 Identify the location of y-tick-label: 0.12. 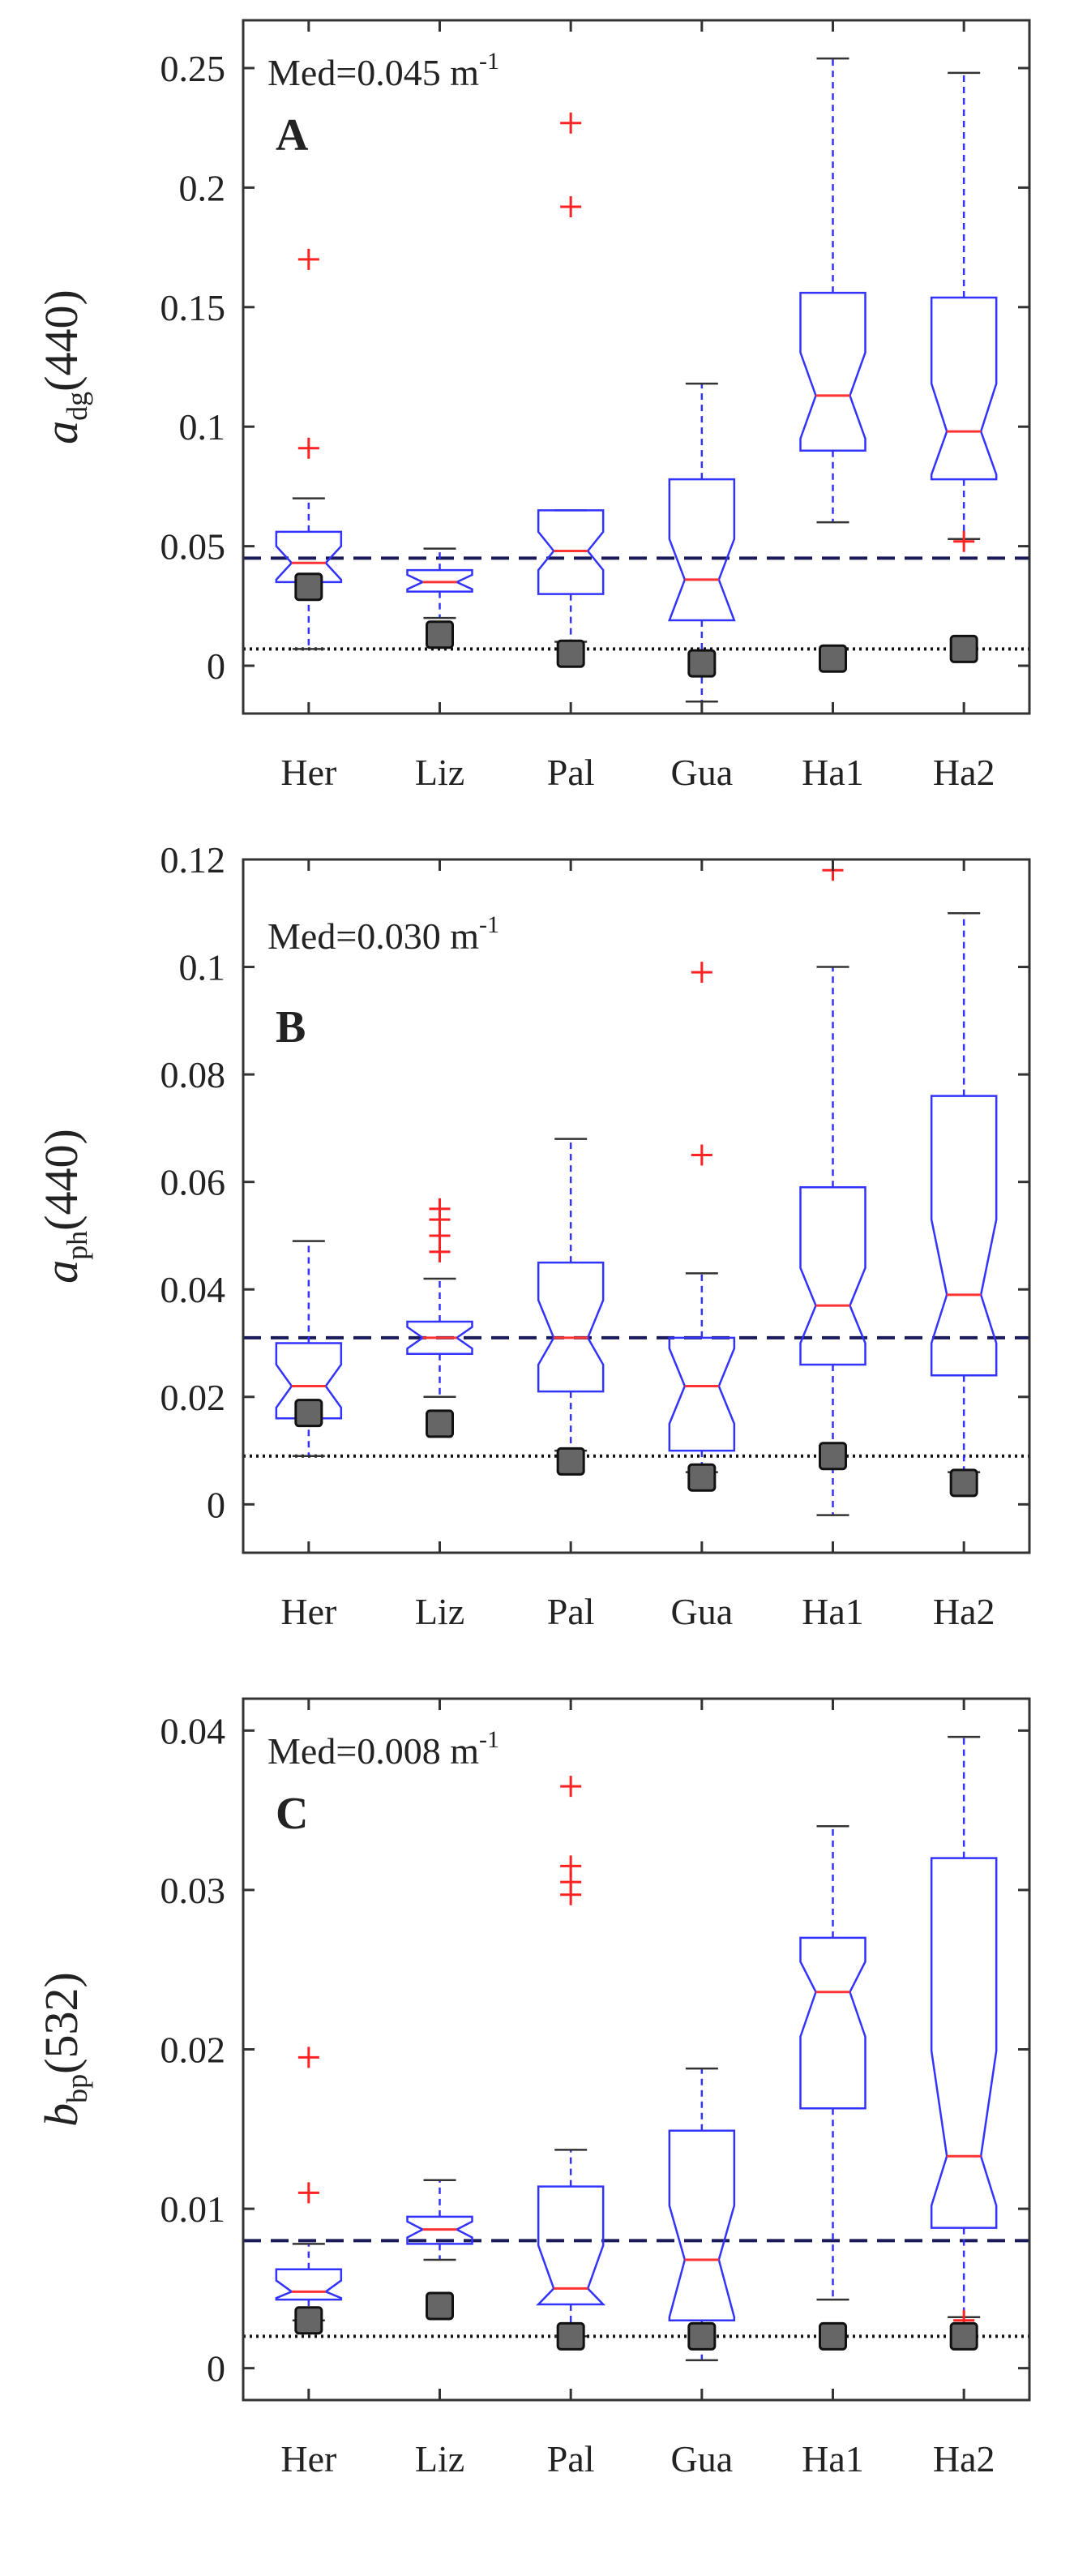
(193, 860).